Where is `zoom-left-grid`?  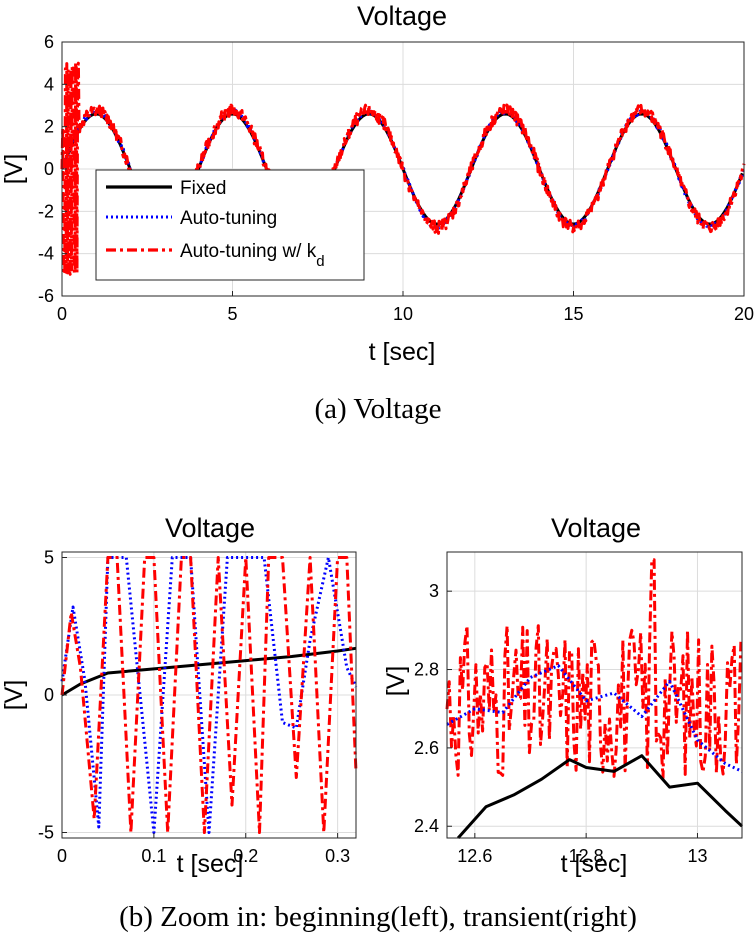 zoom-left-grid is located at coordinates (208, 695).